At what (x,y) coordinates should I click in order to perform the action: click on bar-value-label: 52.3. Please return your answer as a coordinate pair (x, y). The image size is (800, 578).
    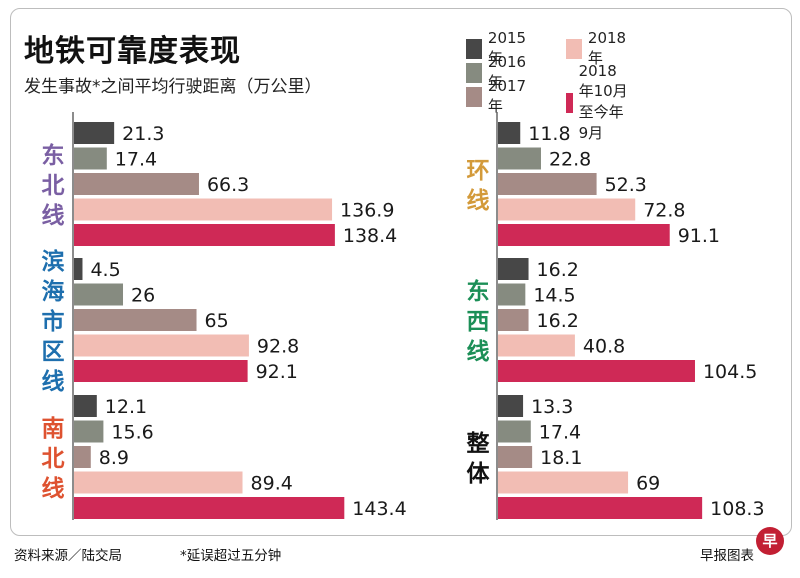
    Looking at the image, I should click on (626, 185).